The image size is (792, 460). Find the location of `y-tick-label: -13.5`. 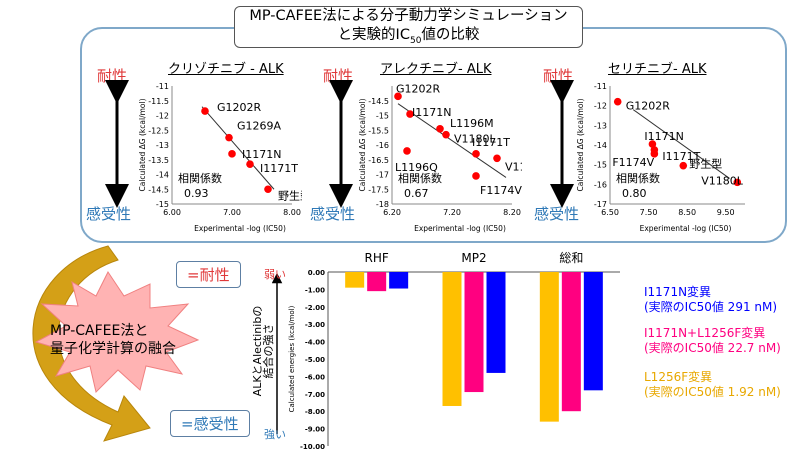

y-tick-label: -13.5 is located at coordinates (158, 160).